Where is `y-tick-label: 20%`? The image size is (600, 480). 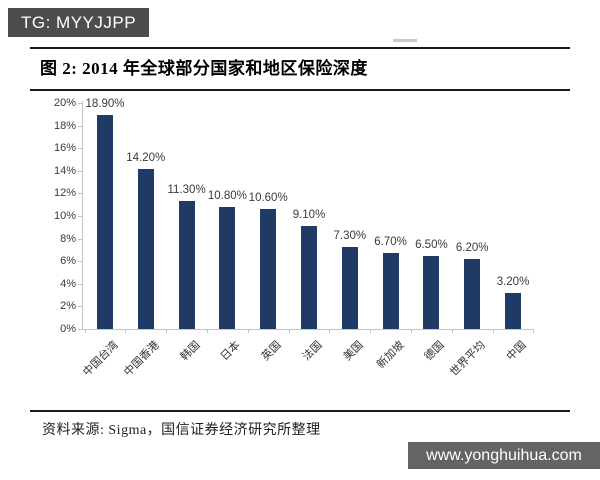
y-tick-label: 20% is located at coordinates (64, 103).